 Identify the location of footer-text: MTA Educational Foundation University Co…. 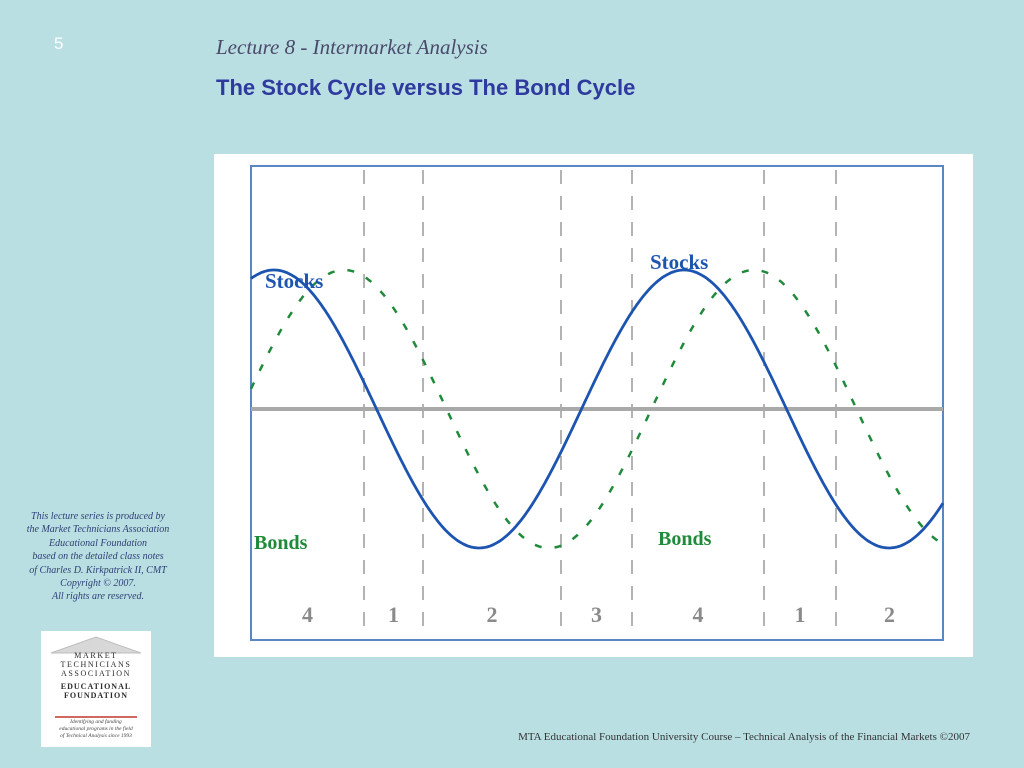
(744, 737).